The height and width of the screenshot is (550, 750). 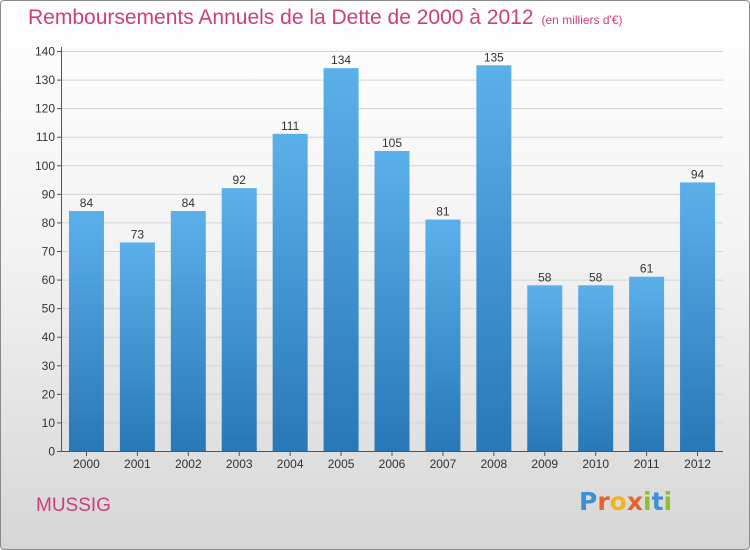 I want to click on data-label: 92, so click(x=240, y=180).